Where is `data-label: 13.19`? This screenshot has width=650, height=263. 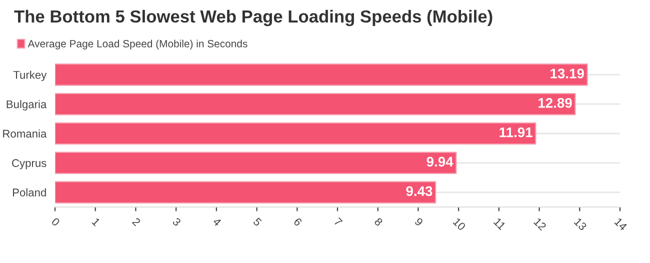 data-label: 13.19 is located at coordinates (567, 73).